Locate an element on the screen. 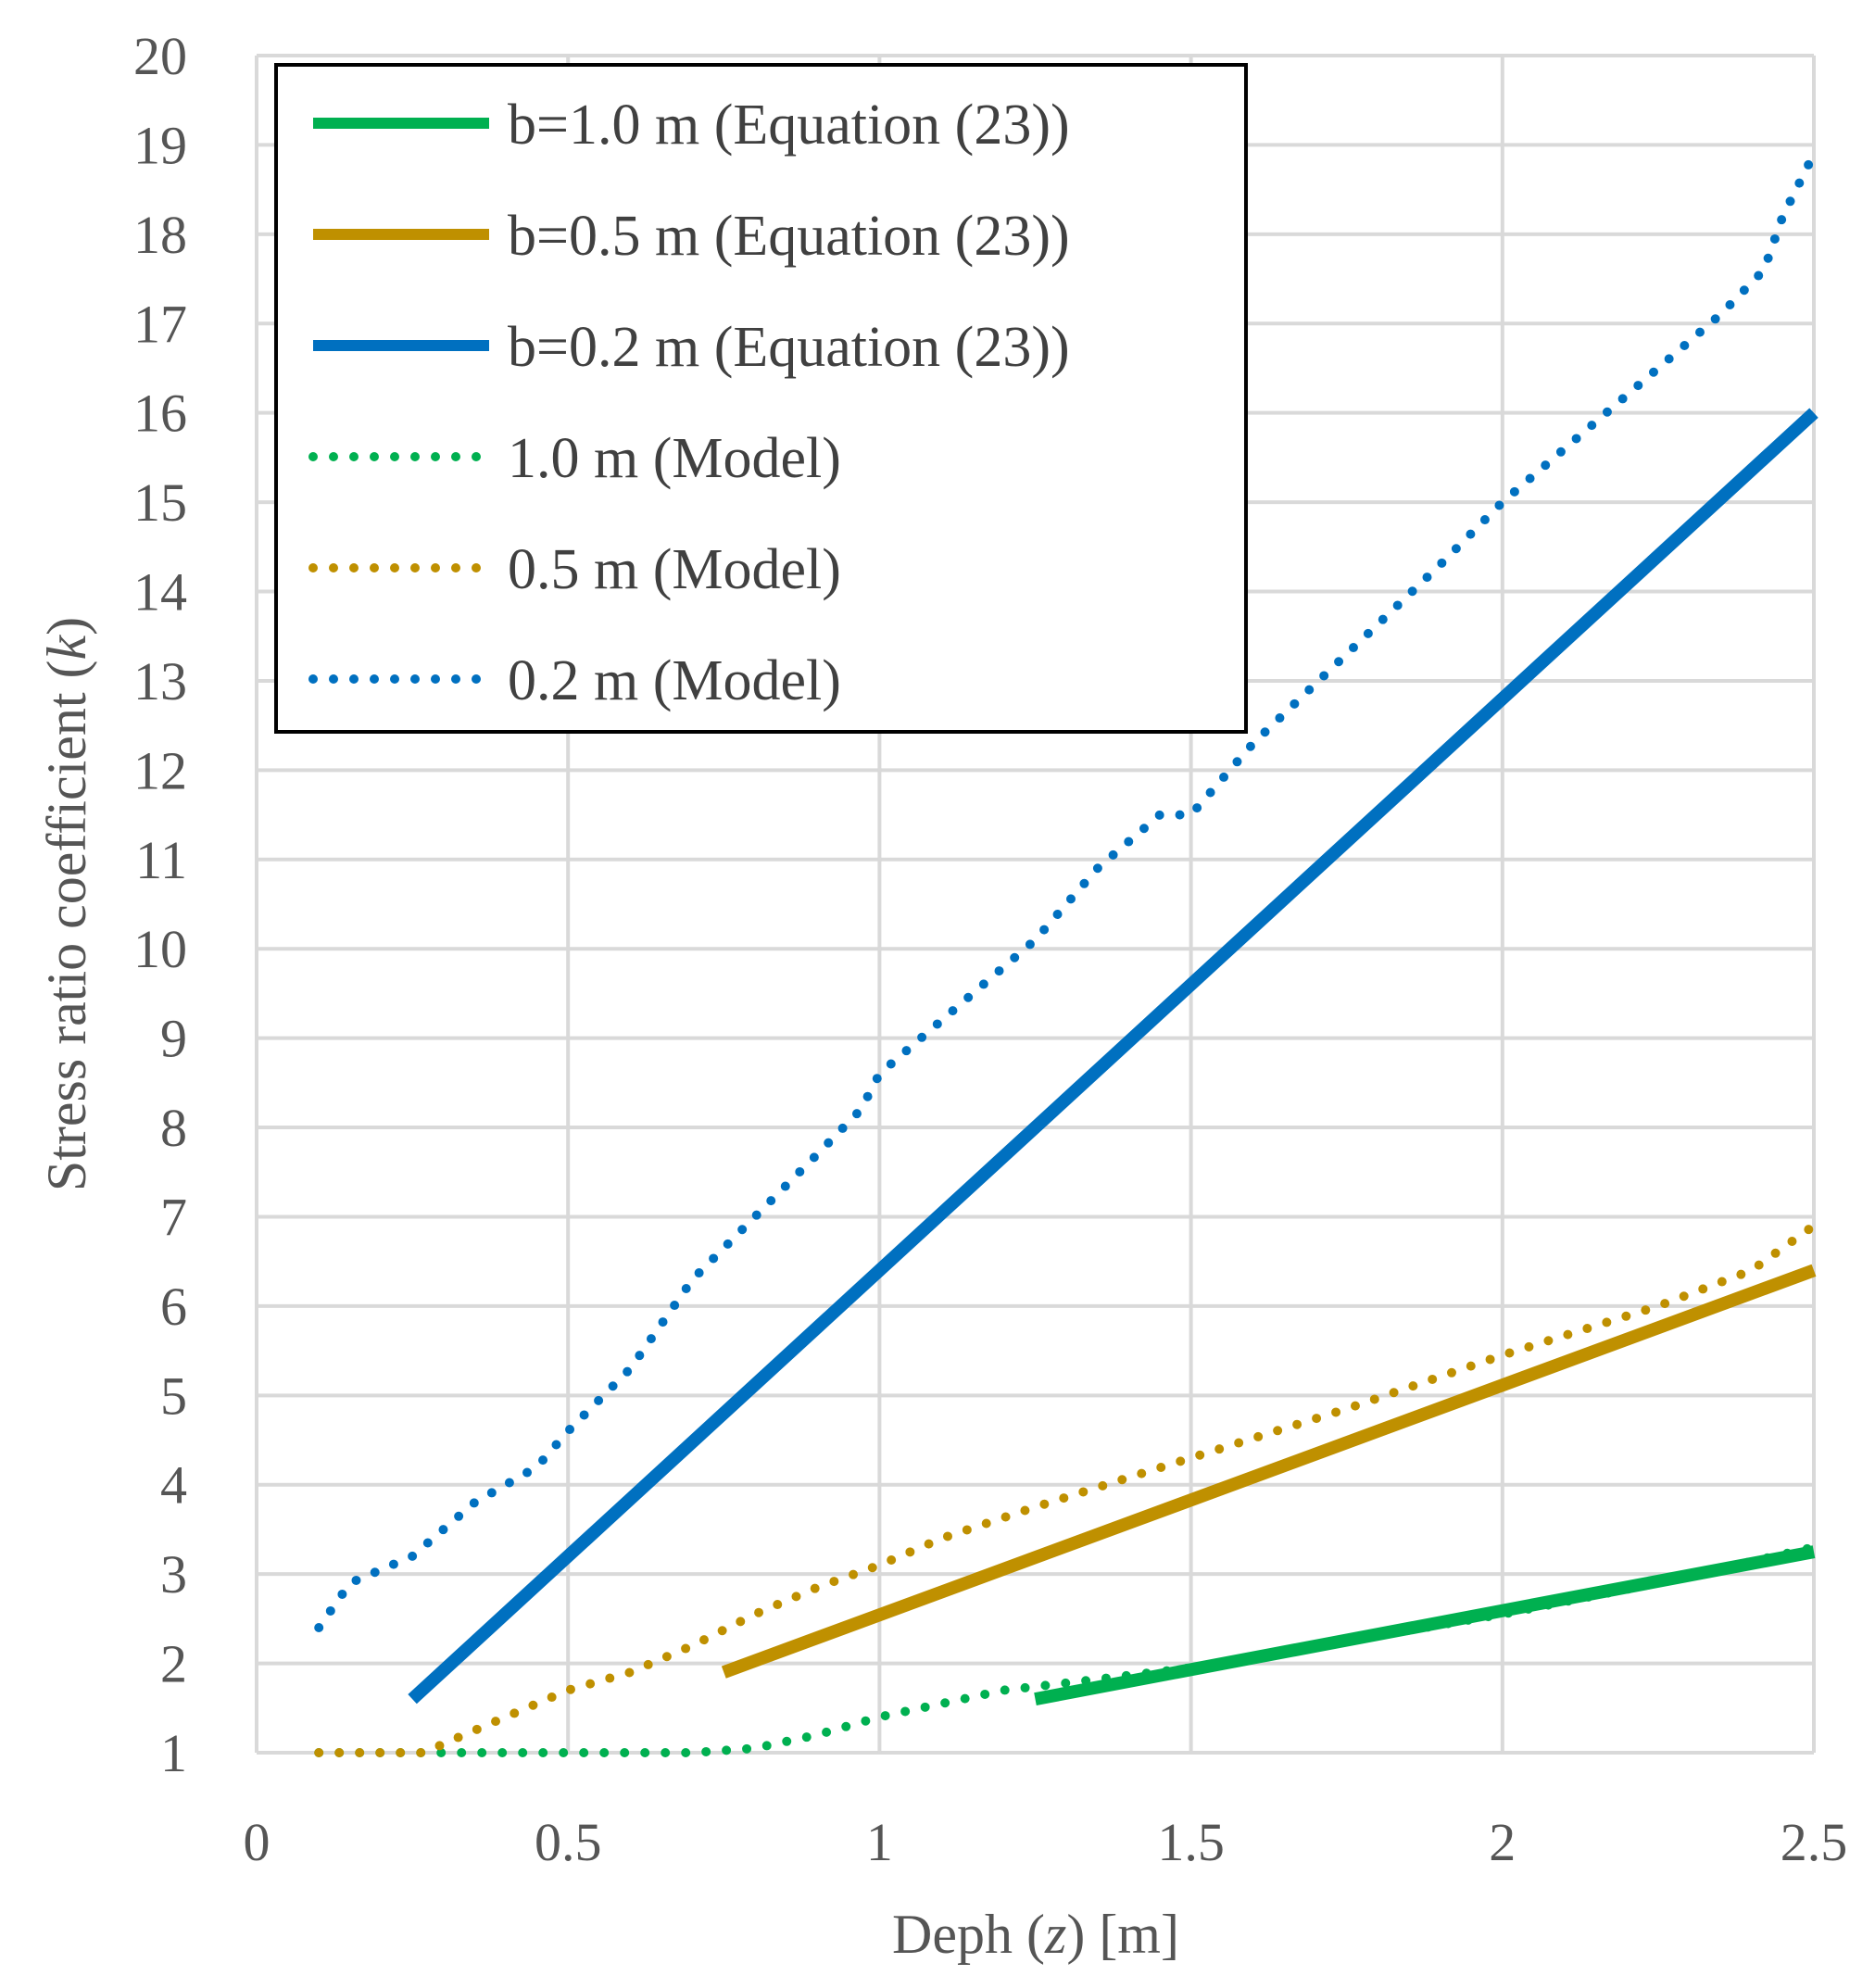 The height and width of the screenshot is (1988, 1875). legend-label: 1.0 m (Model) is located at coordinates (674, 458).